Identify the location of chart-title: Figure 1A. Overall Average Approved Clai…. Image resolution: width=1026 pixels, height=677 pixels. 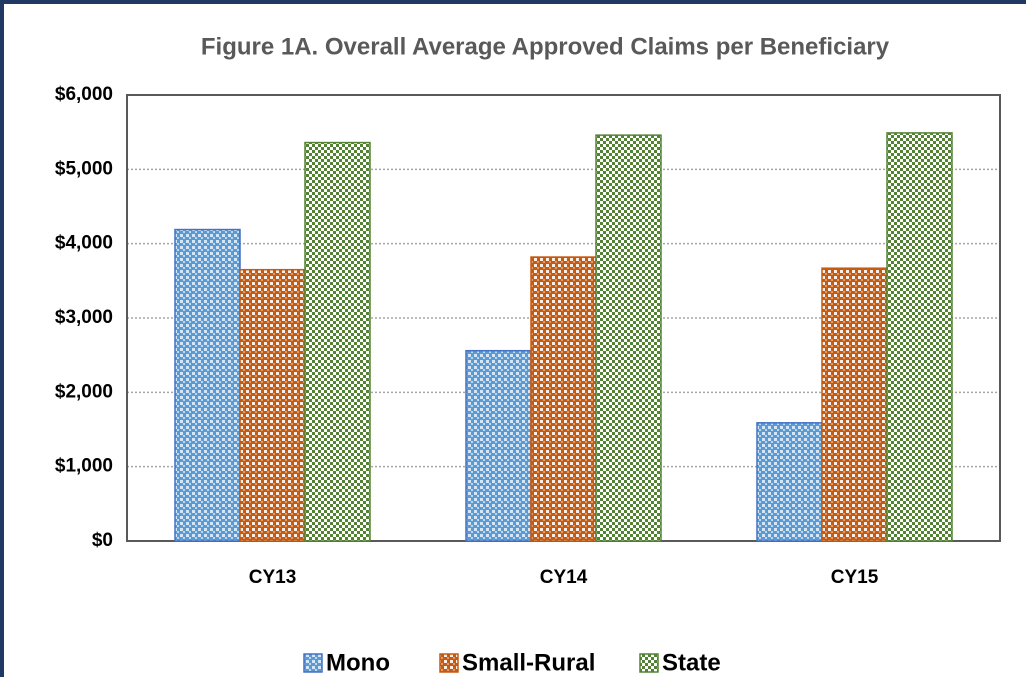
(545, 46).